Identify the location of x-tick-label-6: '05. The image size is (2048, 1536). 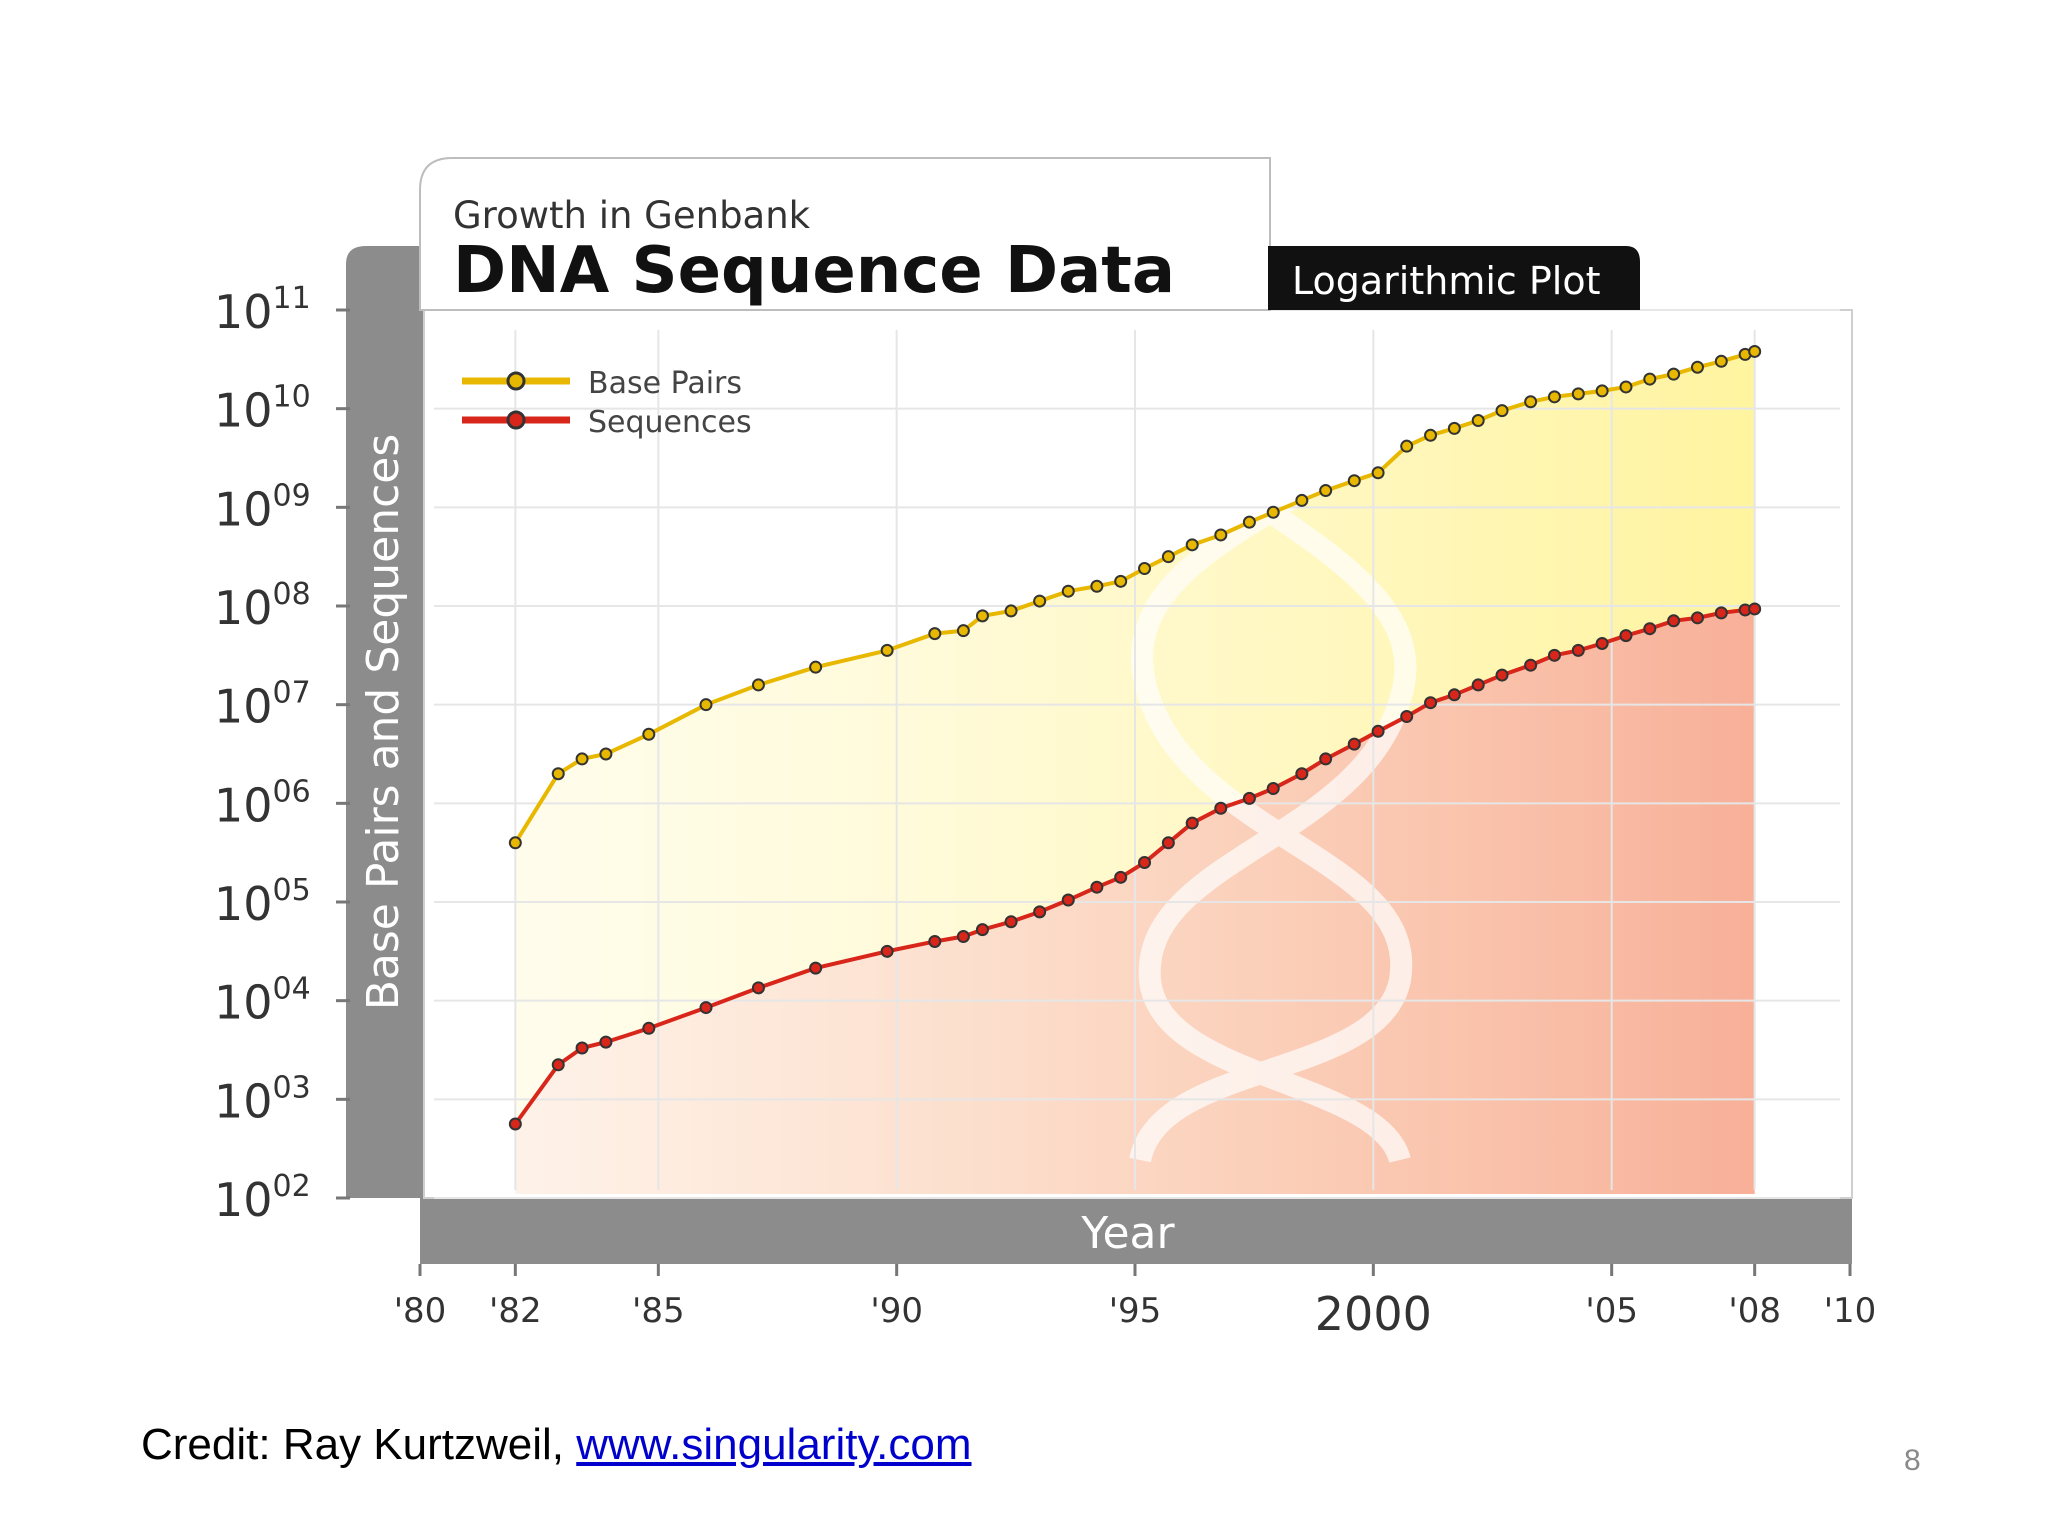
(1611, 1311).